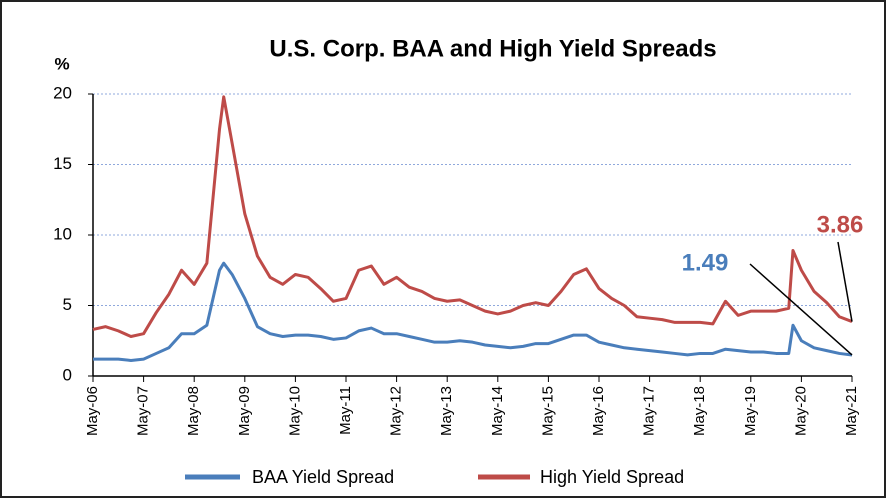 This screenshot has height=503, width=886. What do you see at coordinates (851, 411) in the screenshot?
I see `x-tick-label: May-21` at bounding box center [851, 411].